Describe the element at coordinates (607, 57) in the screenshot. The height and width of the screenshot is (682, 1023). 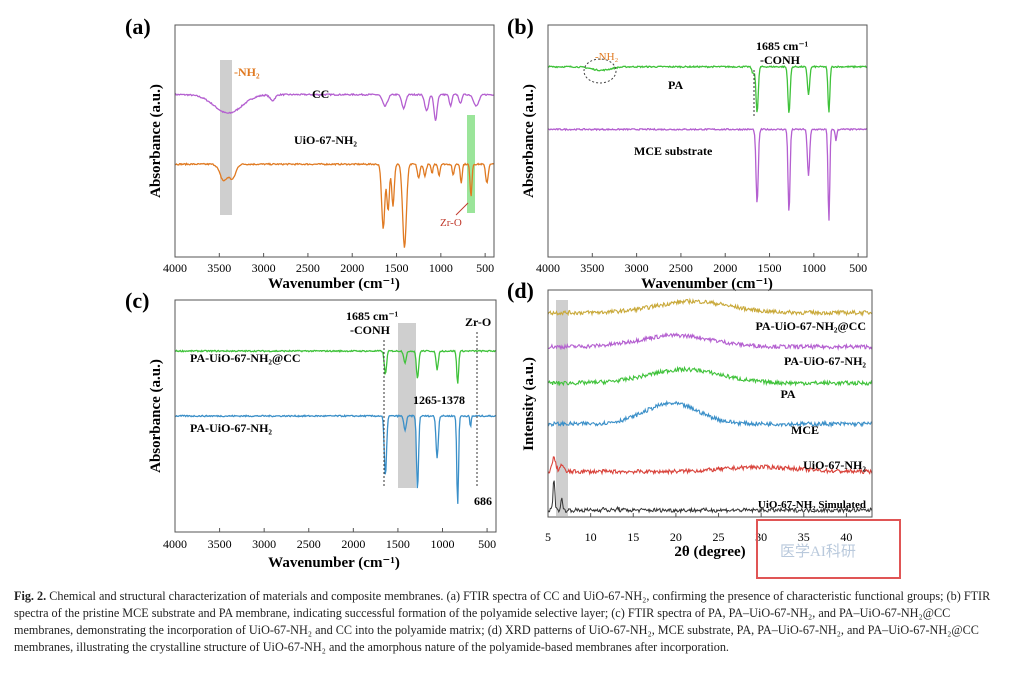
I see `panel-b-ann-nh2: -NH₂` at that location.